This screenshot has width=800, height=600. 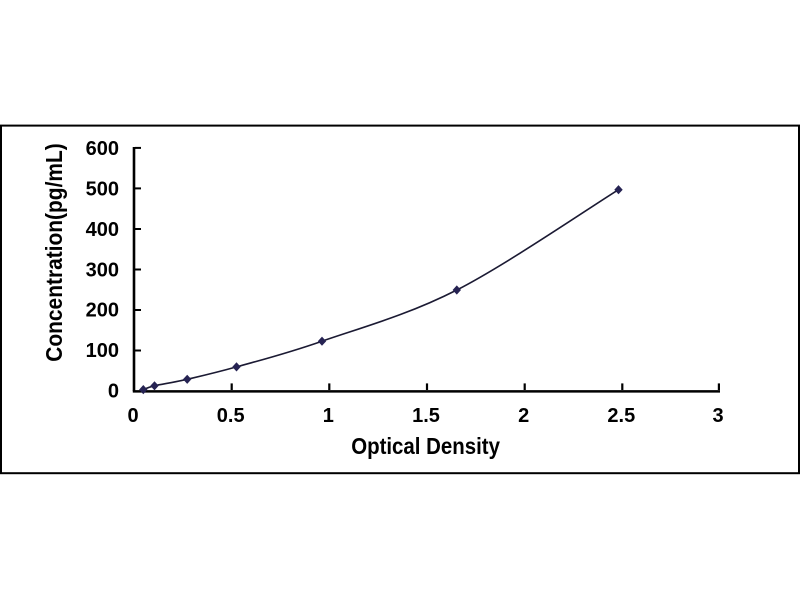 What do you see at coordinates (102, 311) in the screenshot?
I see `svg-text: 200` at bounding box center [102, 311].